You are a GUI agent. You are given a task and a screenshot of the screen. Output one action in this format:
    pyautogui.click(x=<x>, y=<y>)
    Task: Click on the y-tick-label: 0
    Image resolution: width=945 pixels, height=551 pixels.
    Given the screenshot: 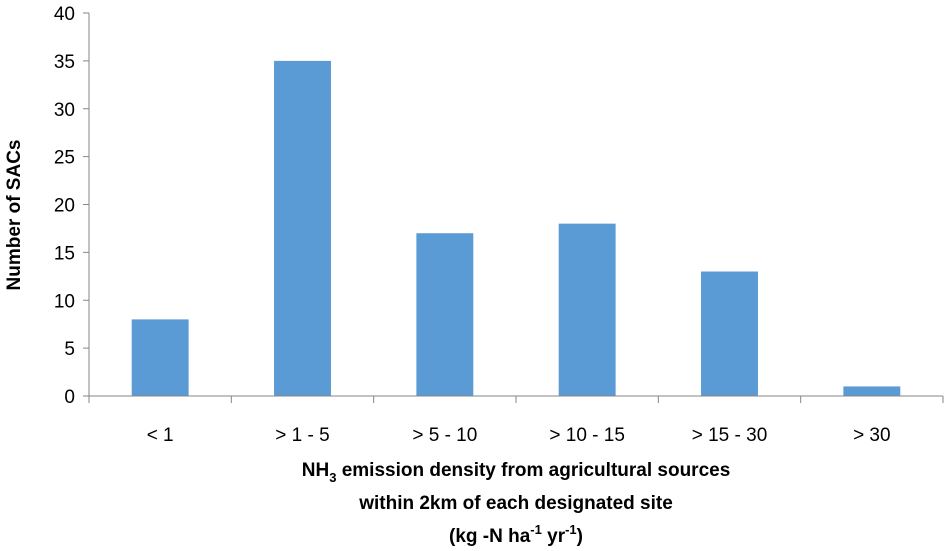 What is the action you would take?
    pyautogui.click(x=69, y=397)
    